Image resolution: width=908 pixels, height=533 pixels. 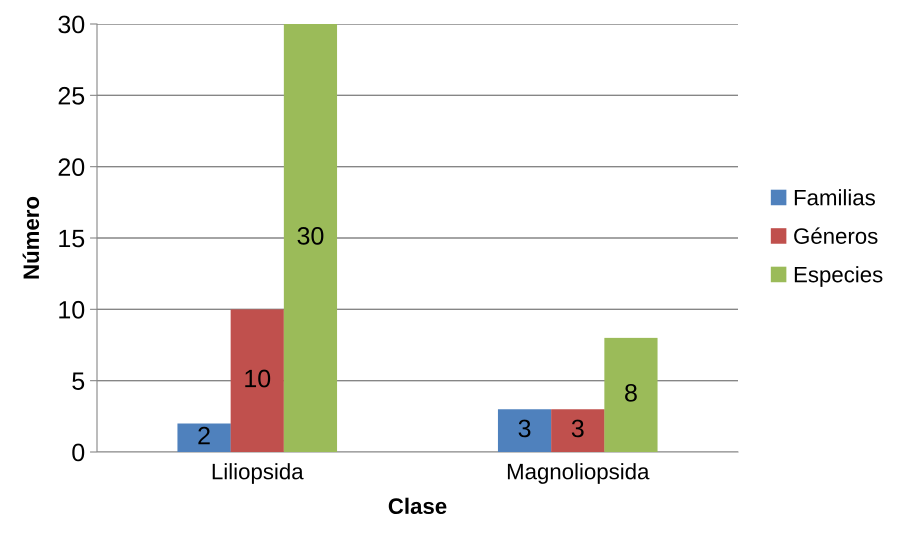 I want to click on legend-label: Géneros, so click(x=836, y=235).